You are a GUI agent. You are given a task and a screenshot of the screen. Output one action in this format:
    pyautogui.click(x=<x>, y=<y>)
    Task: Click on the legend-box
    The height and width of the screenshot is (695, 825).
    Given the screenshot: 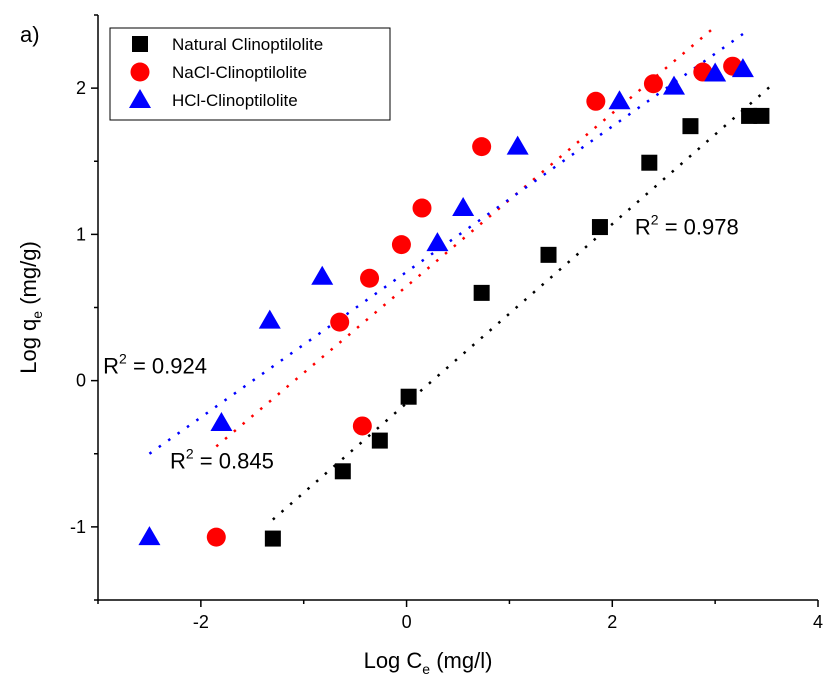 What is the action you would take?
    pyautogui.click(x=250, y=74)
    